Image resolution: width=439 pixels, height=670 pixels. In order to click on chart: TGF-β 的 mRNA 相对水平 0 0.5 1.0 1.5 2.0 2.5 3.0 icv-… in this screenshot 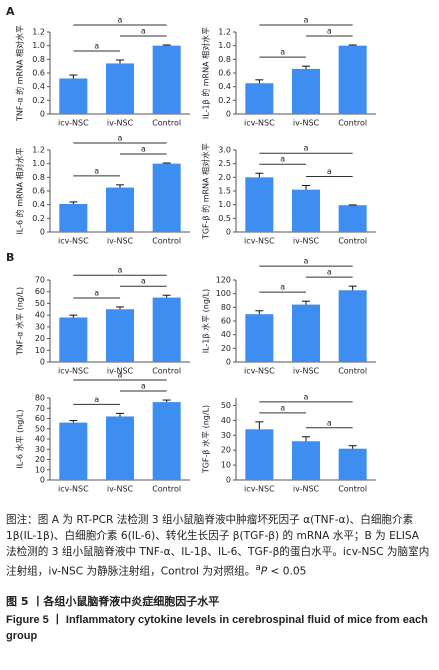, I will do `click(288, 194)`.